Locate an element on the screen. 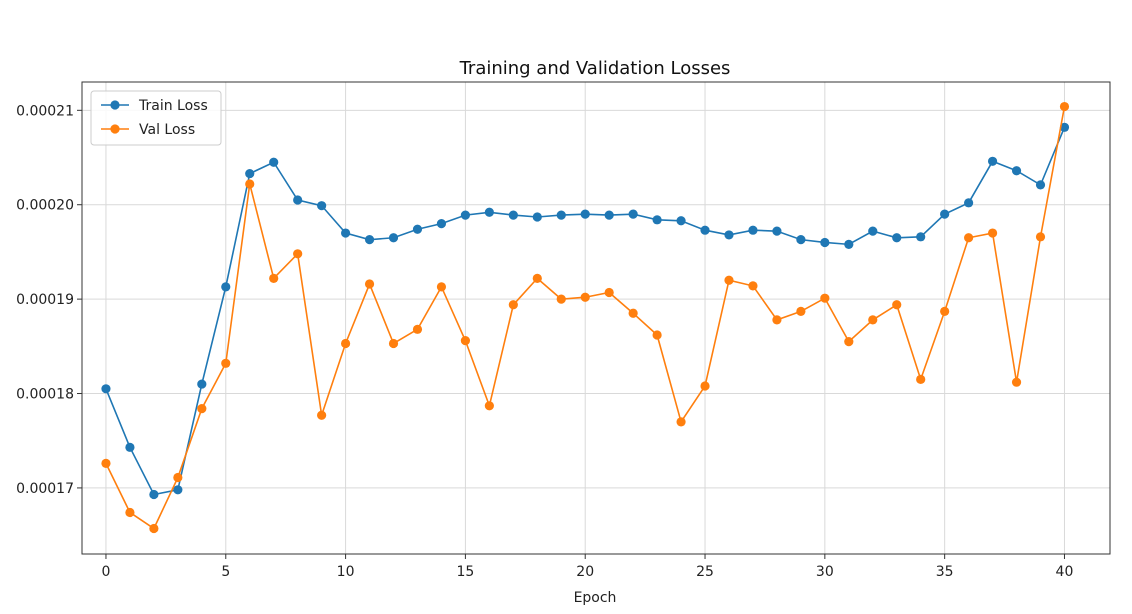 This screenshot has width=1132, height=614. legend-swatch-marker-val-loss is located at coordinates (115, 129).